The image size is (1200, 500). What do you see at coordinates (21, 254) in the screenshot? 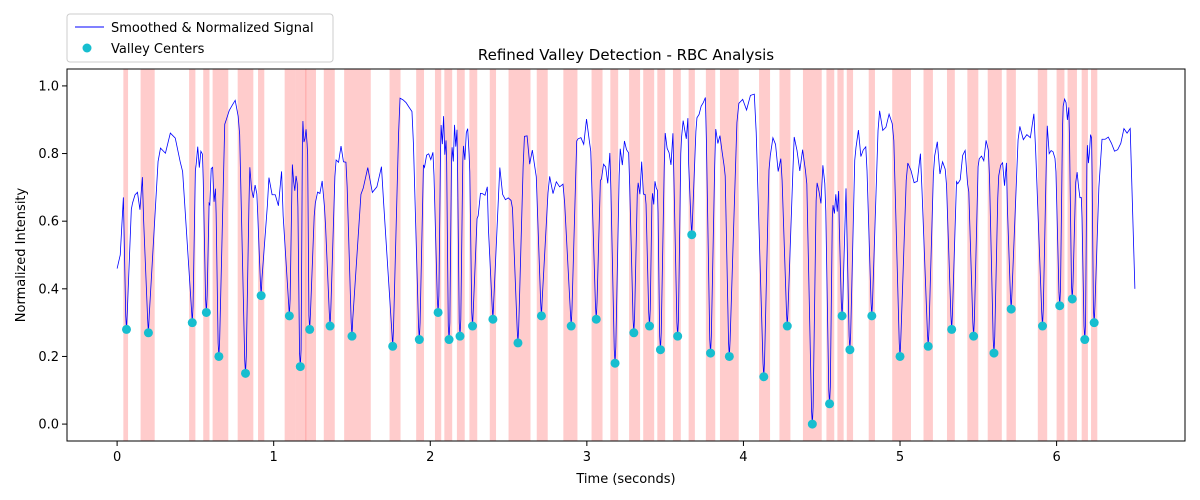
I see `y-axis-label: Normalized Intensity` at bounding box center [21, 254].